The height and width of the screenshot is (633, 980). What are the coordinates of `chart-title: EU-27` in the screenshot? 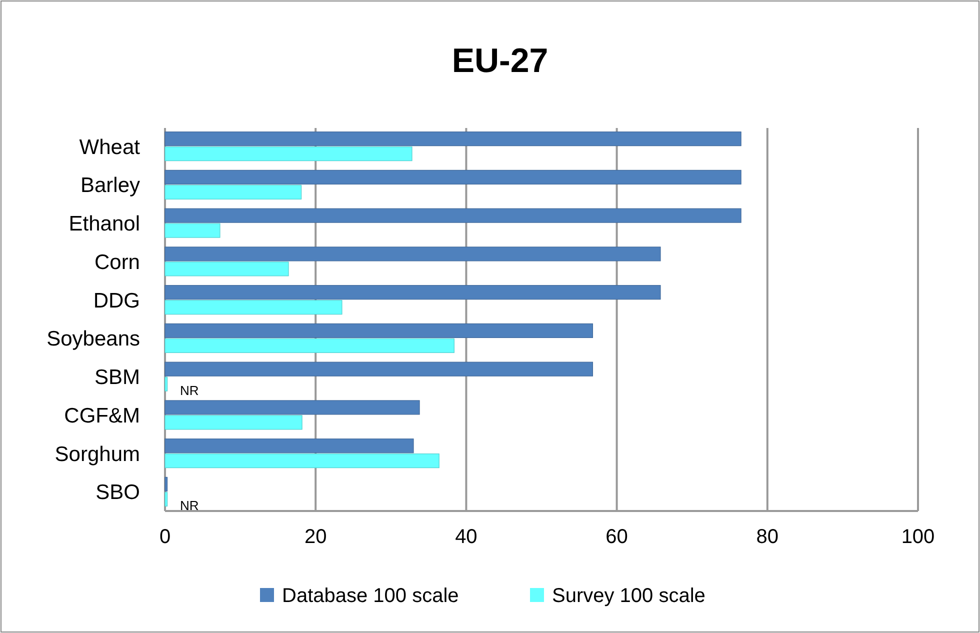 It's located at (500, 61).